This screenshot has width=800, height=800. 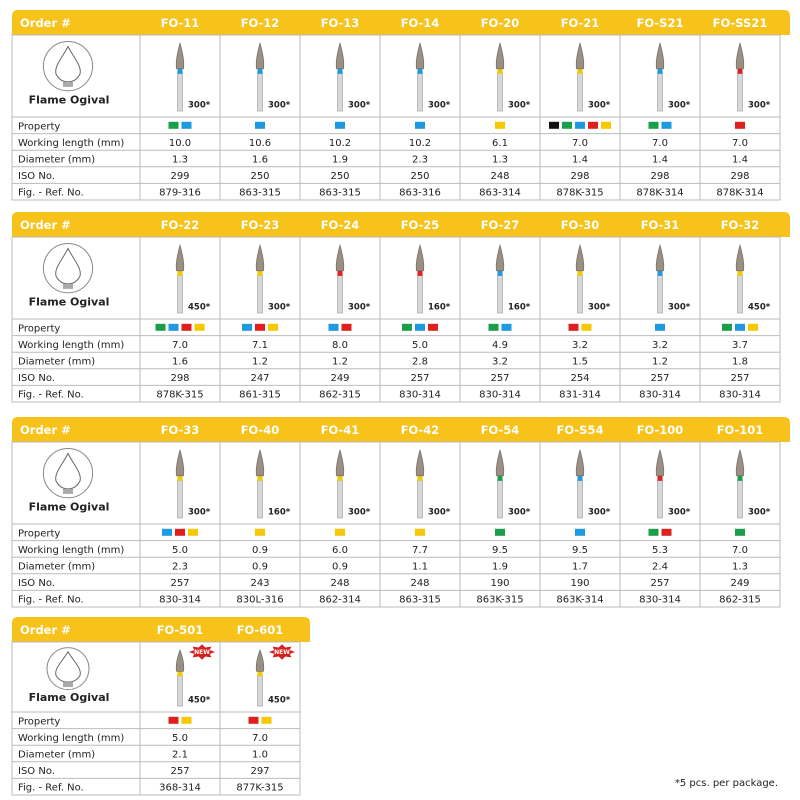 I want to click on product-code: FO-21, so click(x=580, y=23).